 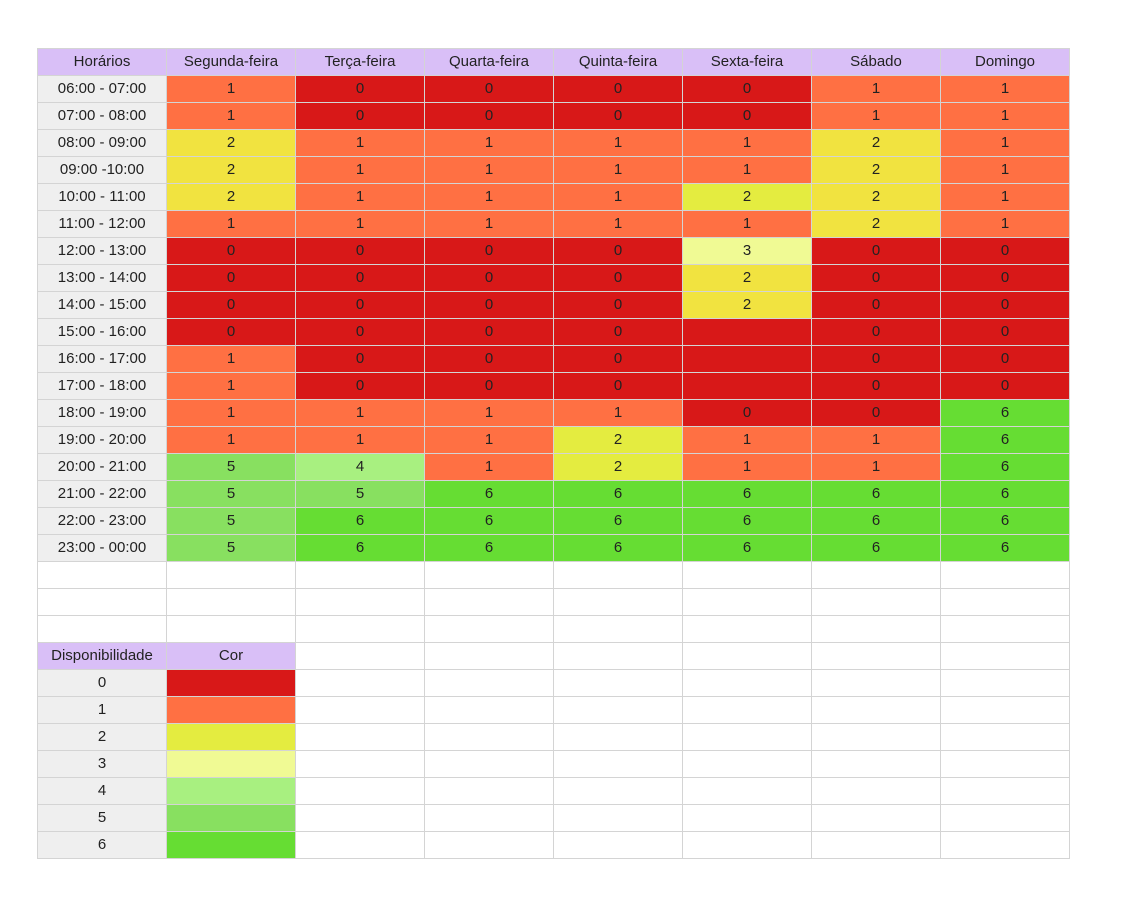 I want to click on time-slot-cell: 11:00 - 12:00, so click(x=102, y=224).